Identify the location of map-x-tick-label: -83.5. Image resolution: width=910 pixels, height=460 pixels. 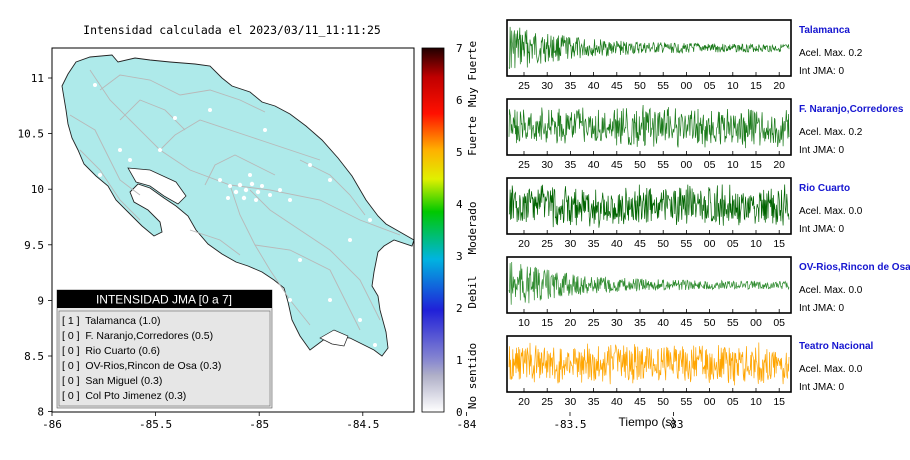
(569, 424).